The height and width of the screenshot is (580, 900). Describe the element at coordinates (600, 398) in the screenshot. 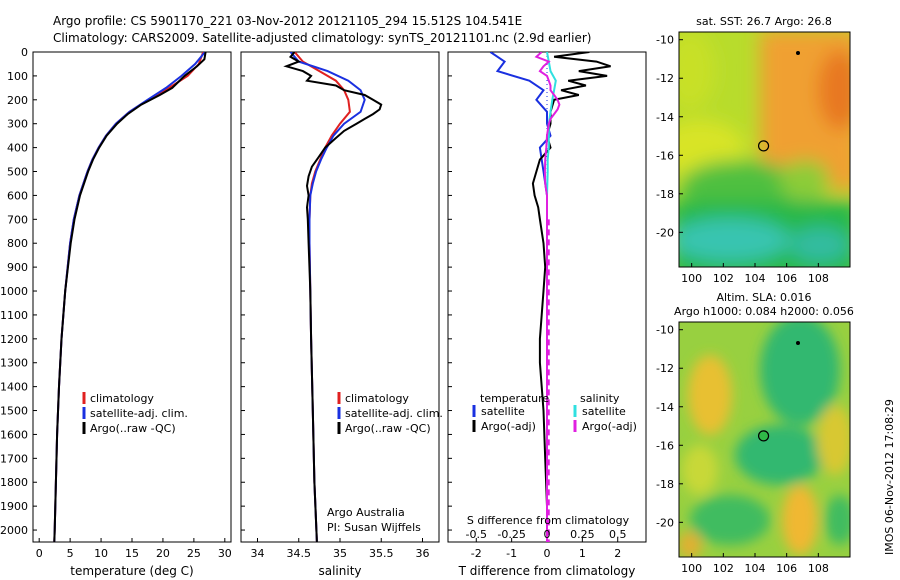

I see `legend-head-salinity: salinity` at that location.